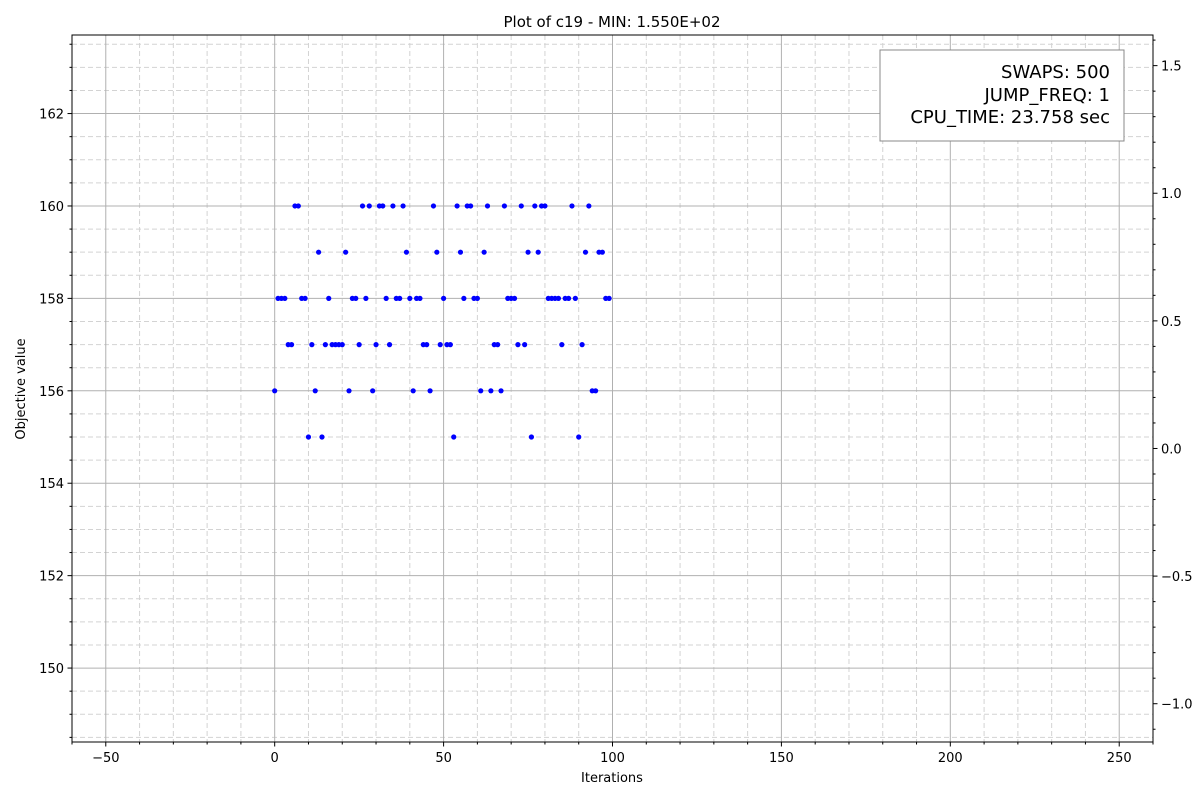 The height and width of the screenshot is (800, 1200). I want to click on legend-cpu-time: CPU_TIME: 23.758 sec, so click(1010, 117).